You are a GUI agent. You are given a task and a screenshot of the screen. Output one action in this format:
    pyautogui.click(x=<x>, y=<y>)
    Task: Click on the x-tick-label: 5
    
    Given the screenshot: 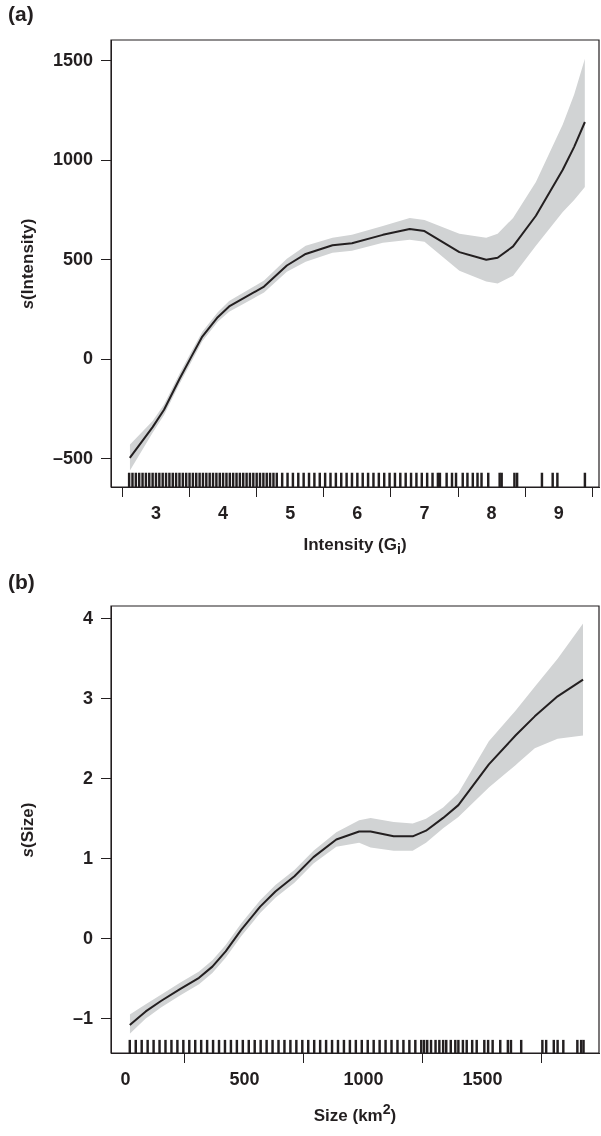 What is the action you would take?
    pyautogui.click(x=290, y=512)
    